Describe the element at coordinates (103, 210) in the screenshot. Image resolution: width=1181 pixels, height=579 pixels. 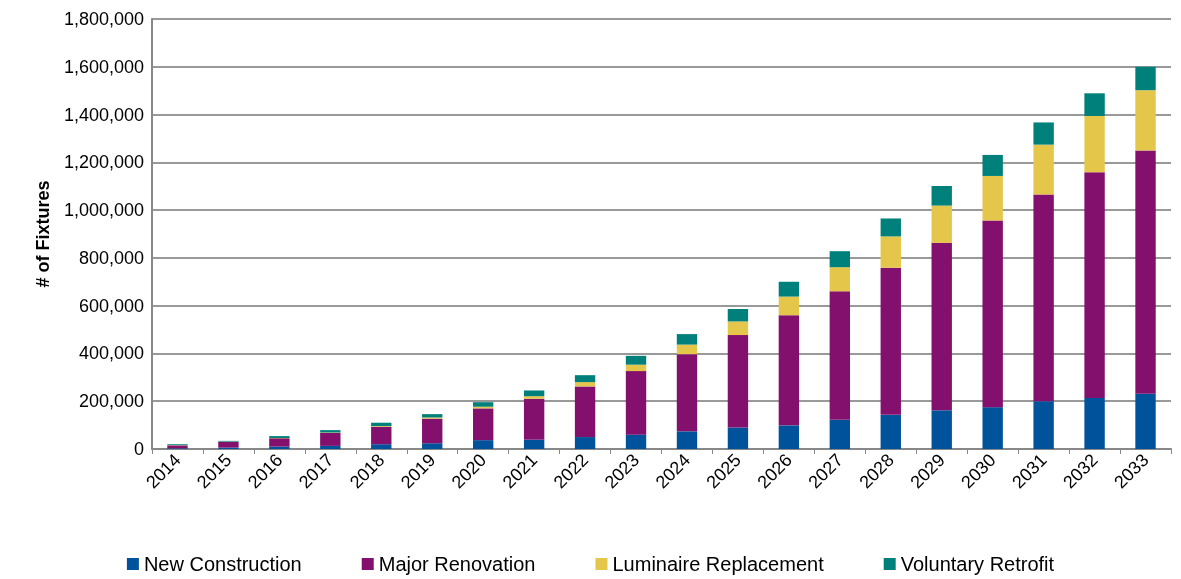
I see `y-tick-label: 1,000,000` at that location.